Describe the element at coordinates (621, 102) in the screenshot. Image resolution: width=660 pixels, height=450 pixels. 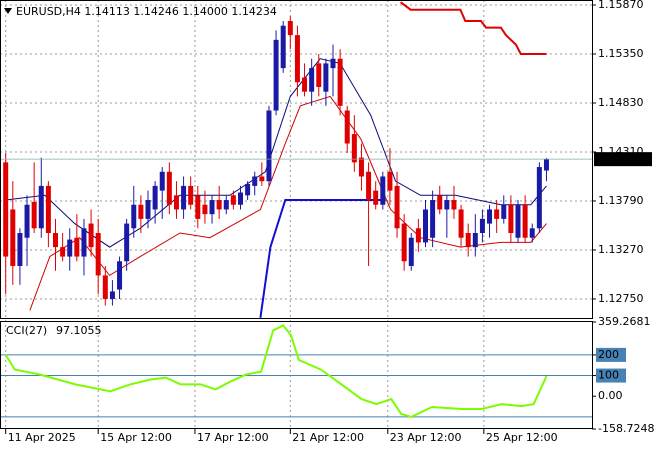
I see `y-tick-label: 1.14830` at that location.